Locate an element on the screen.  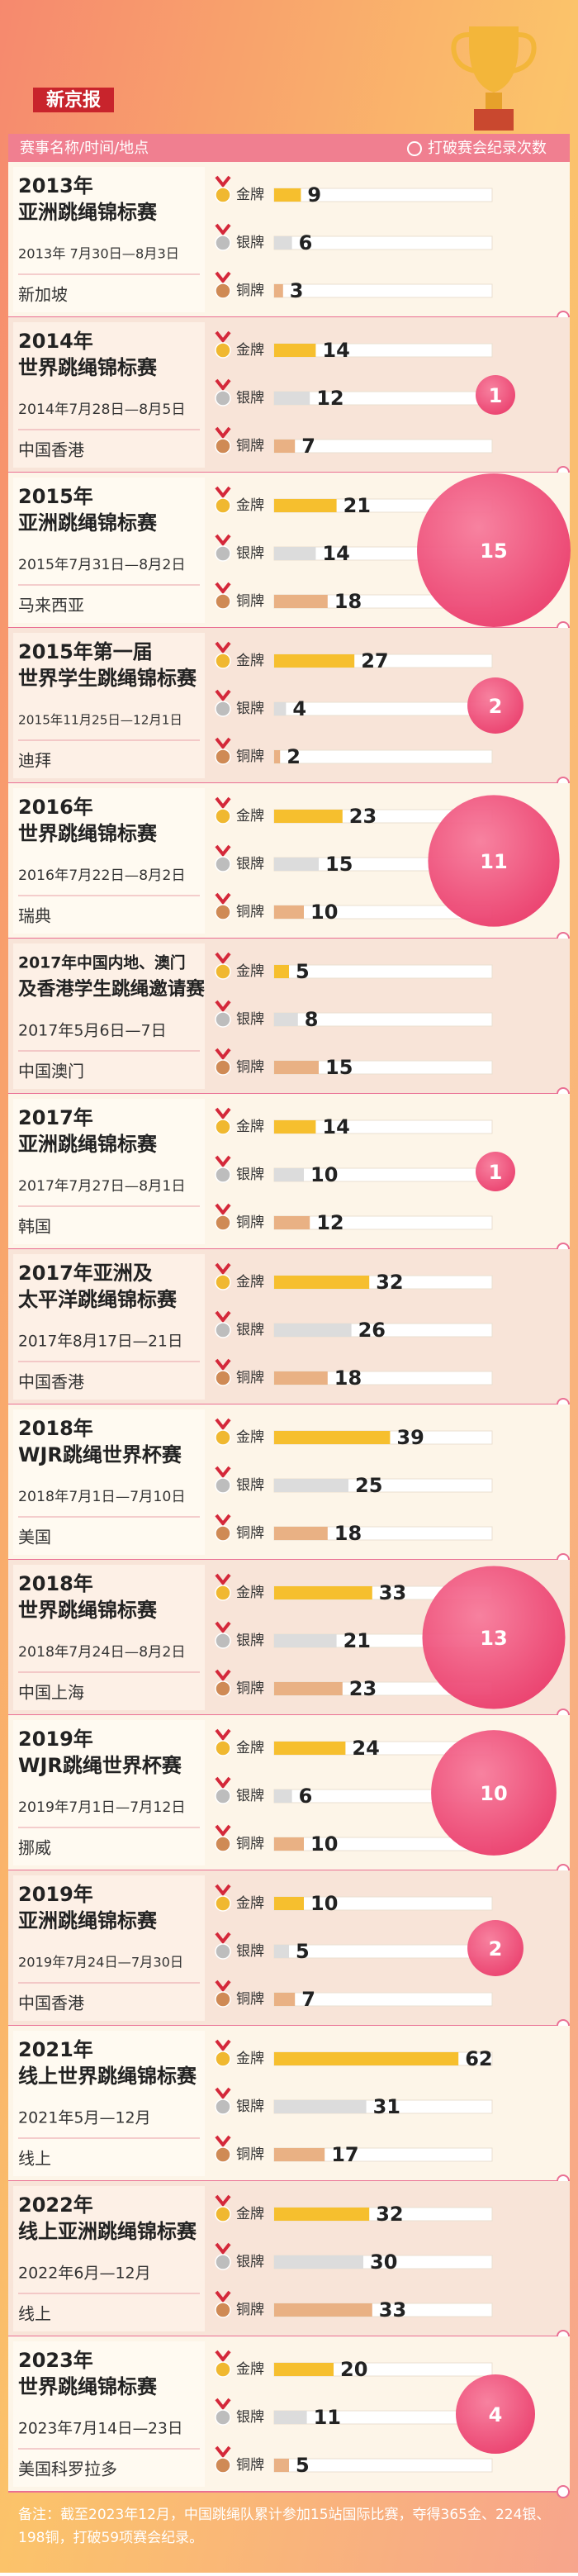
medal-count: 26 is located at coordinates (372, 1330).